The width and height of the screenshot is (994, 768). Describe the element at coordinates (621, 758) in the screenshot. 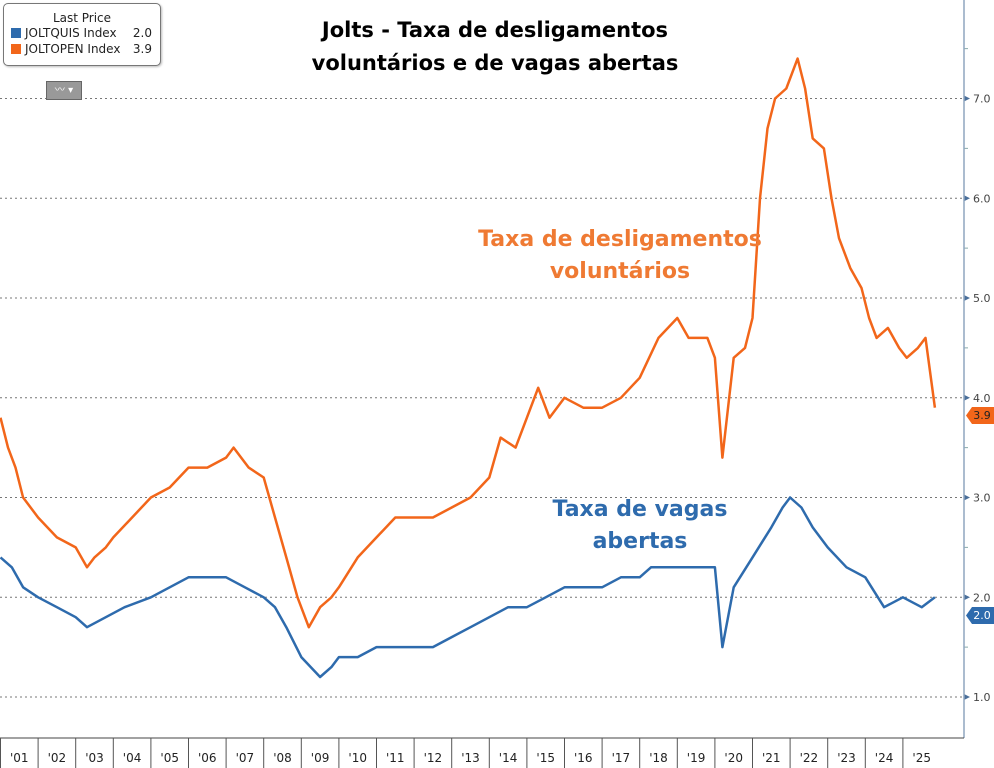

I see `xtick-label: '17` at that location.